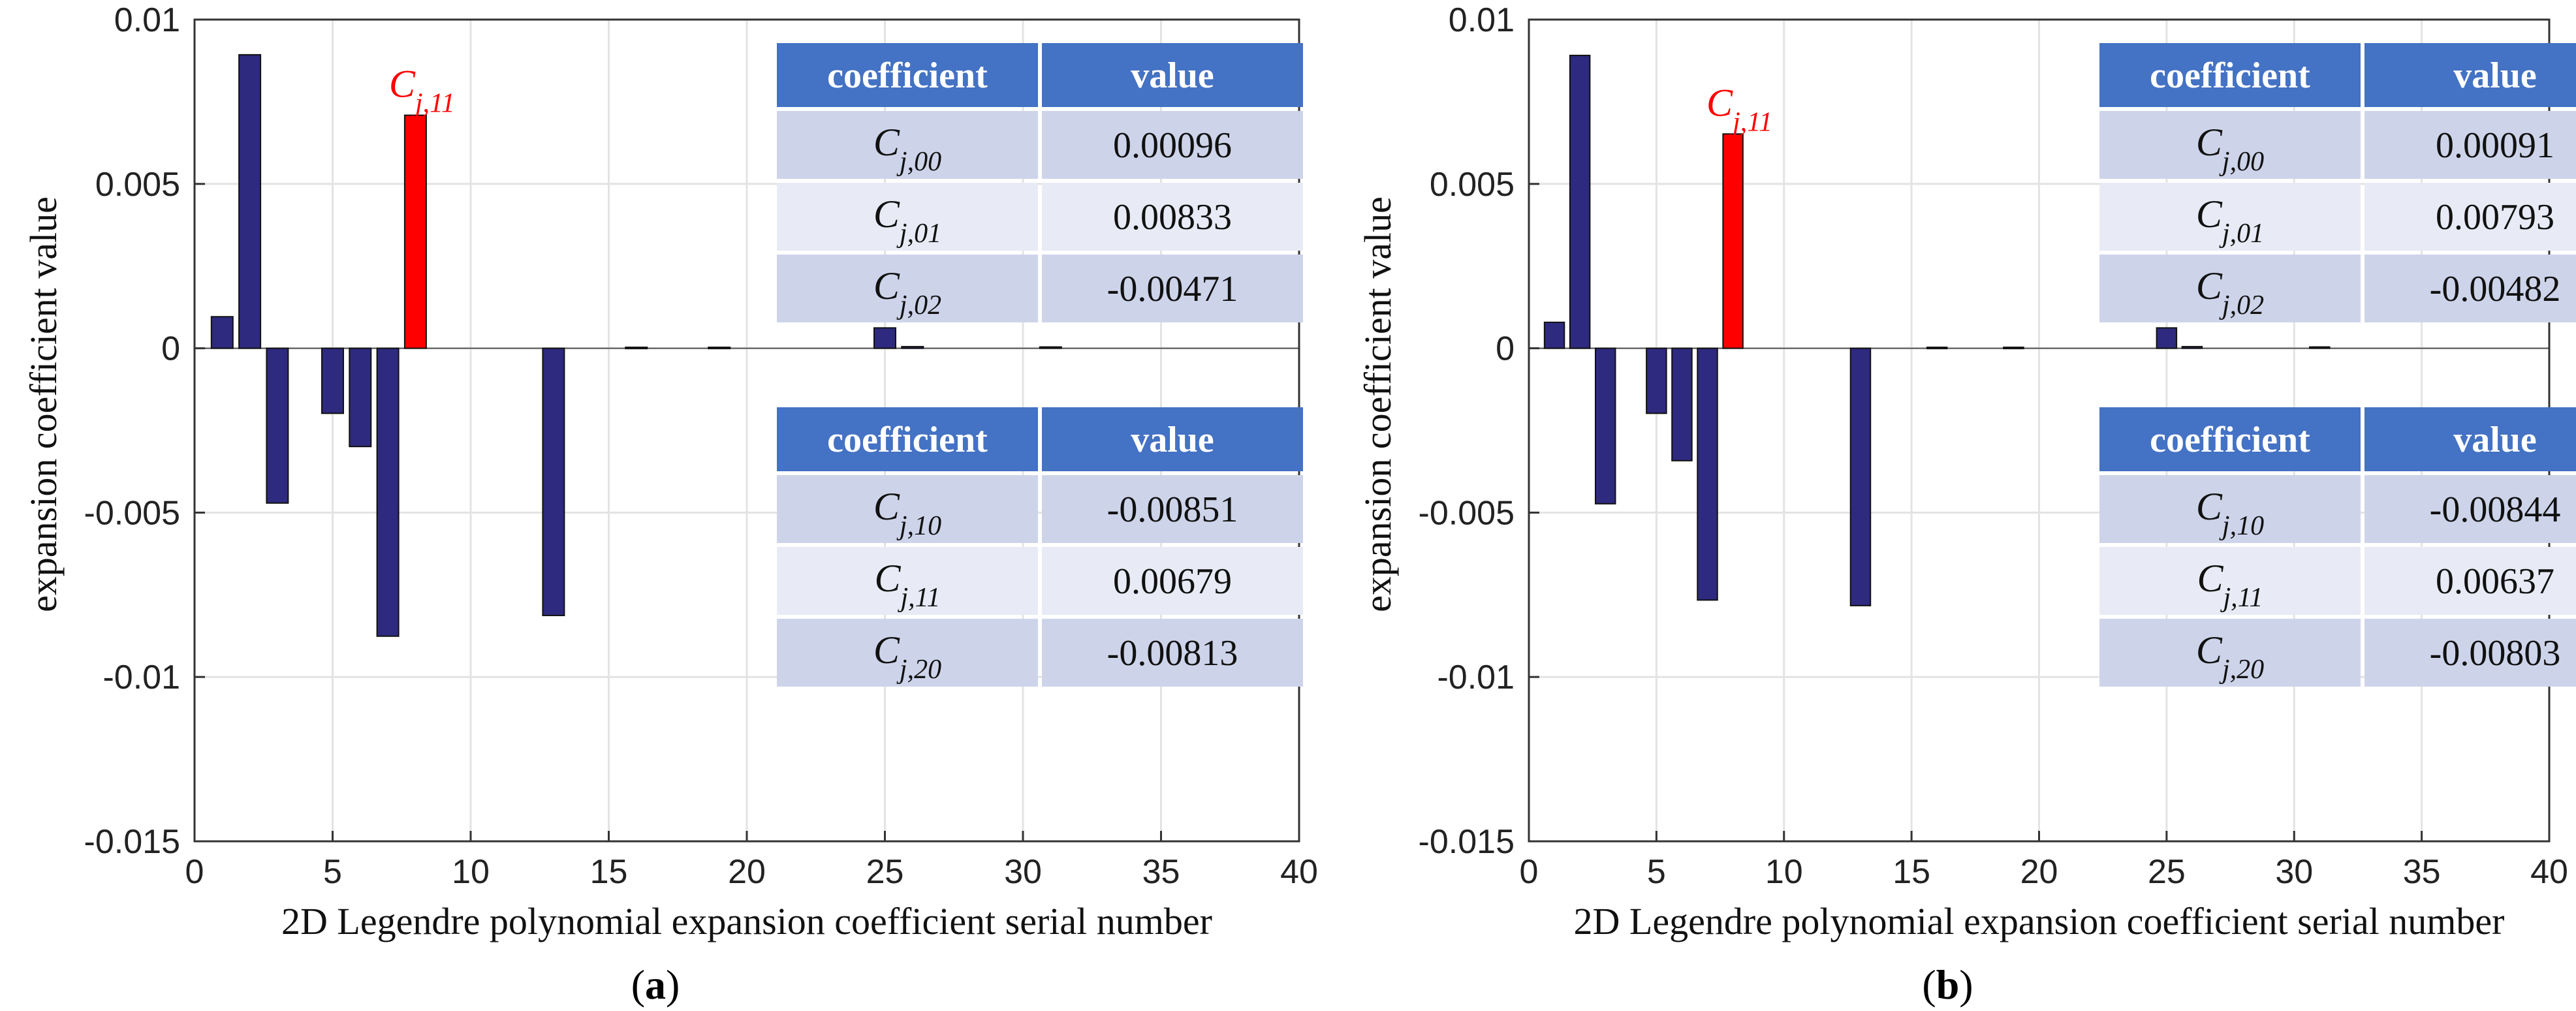 This screenshot has width=2576, height=1011. Describe the element at coordinates (2241, 526) in the screenshot. I see `coef-subscript: j,10` at that location.